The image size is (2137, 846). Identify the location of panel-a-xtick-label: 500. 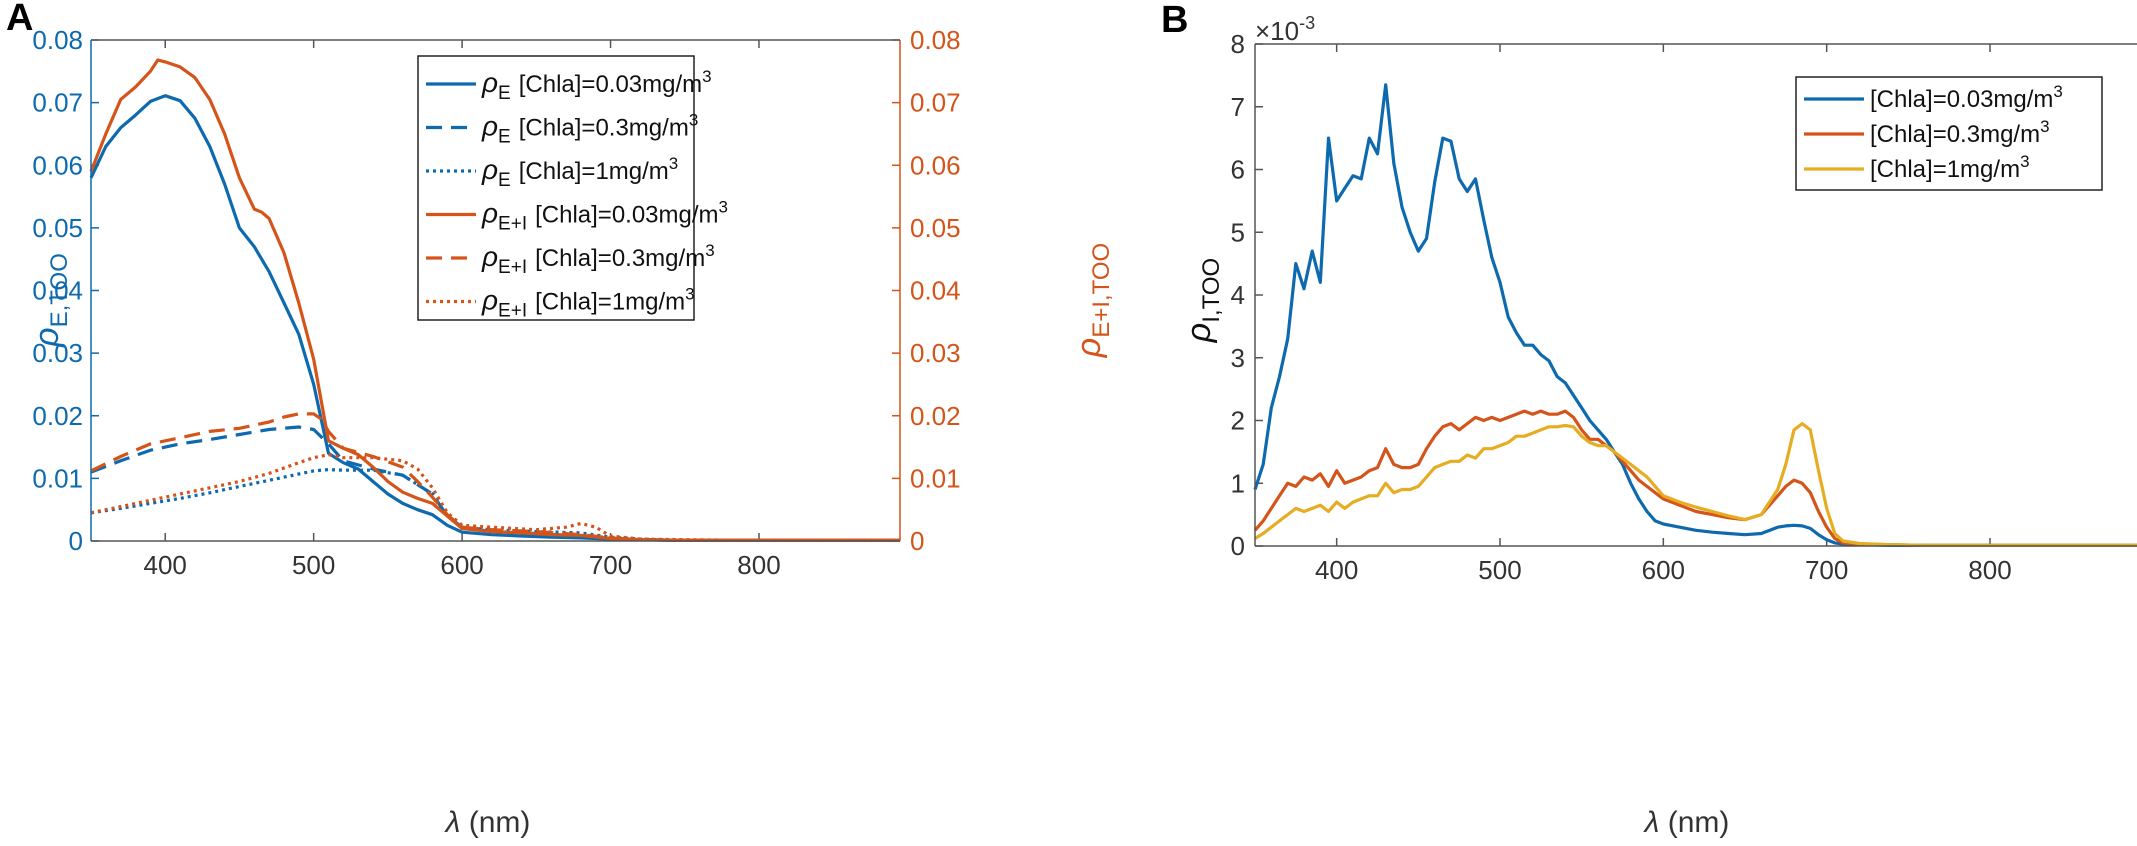
(313, 565).